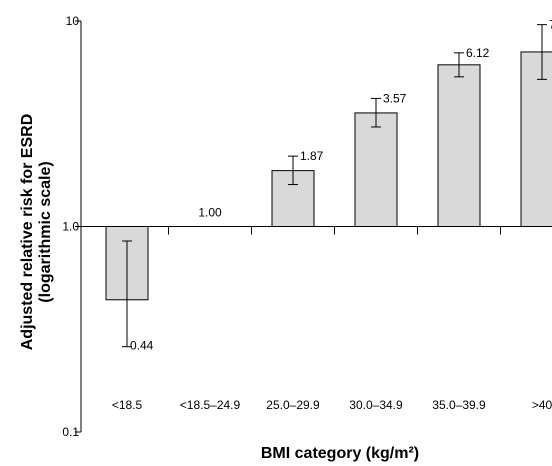 This screenshot has height=466, width=552. What do you see at coordinates (550, 25) in the screenshot?
I see `data-label-5: 7.07` at bounding box center [550, 25].